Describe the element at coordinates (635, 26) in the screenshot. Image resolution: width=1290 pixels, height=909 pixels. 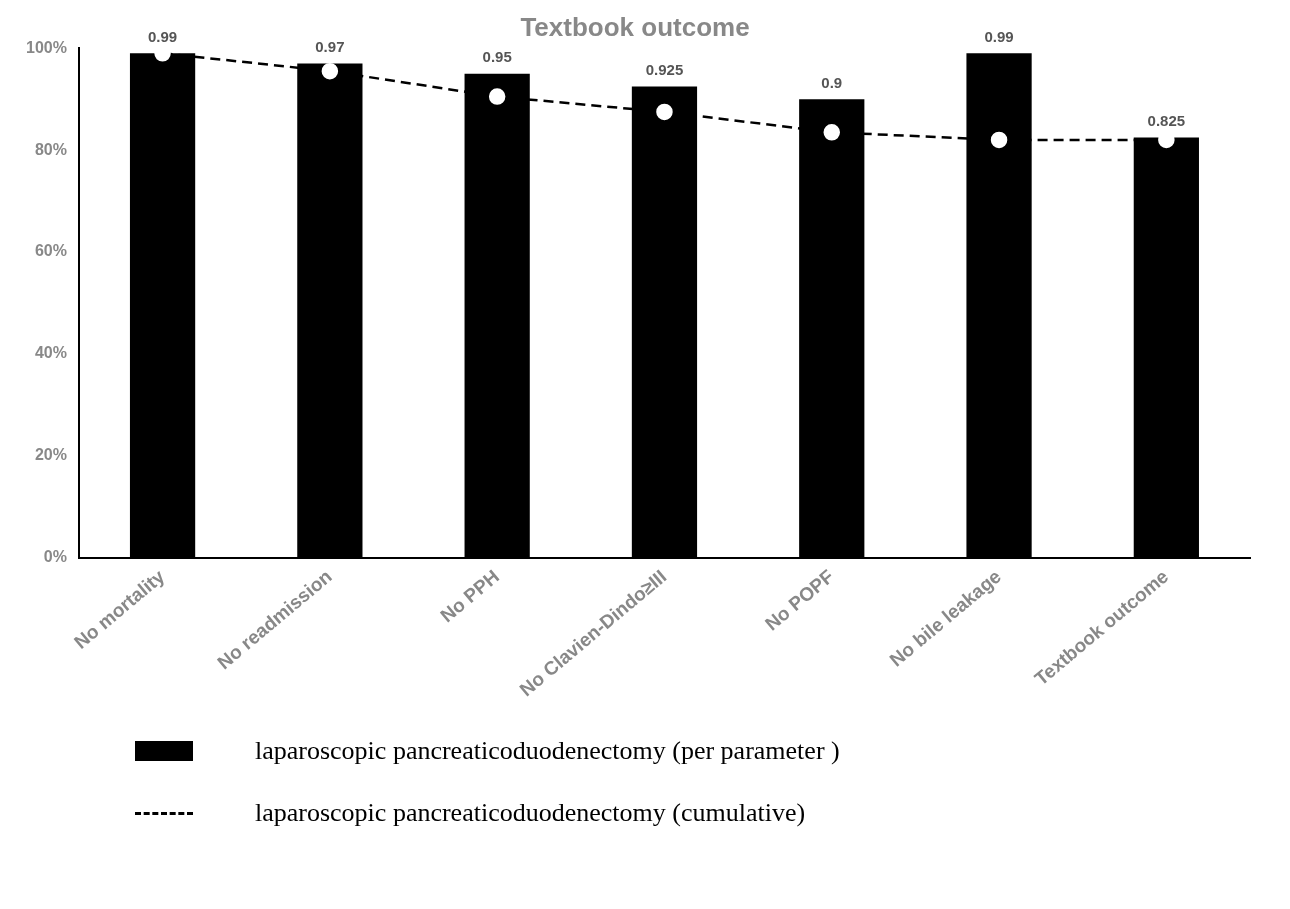
I see `chart-title: Textbook outcome` at that location.